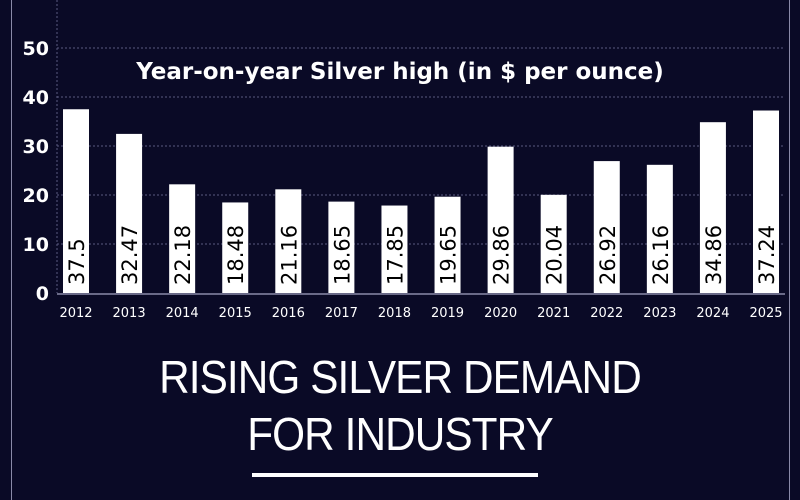  I want to click on y-tick-label: 0, so click(42, 294).